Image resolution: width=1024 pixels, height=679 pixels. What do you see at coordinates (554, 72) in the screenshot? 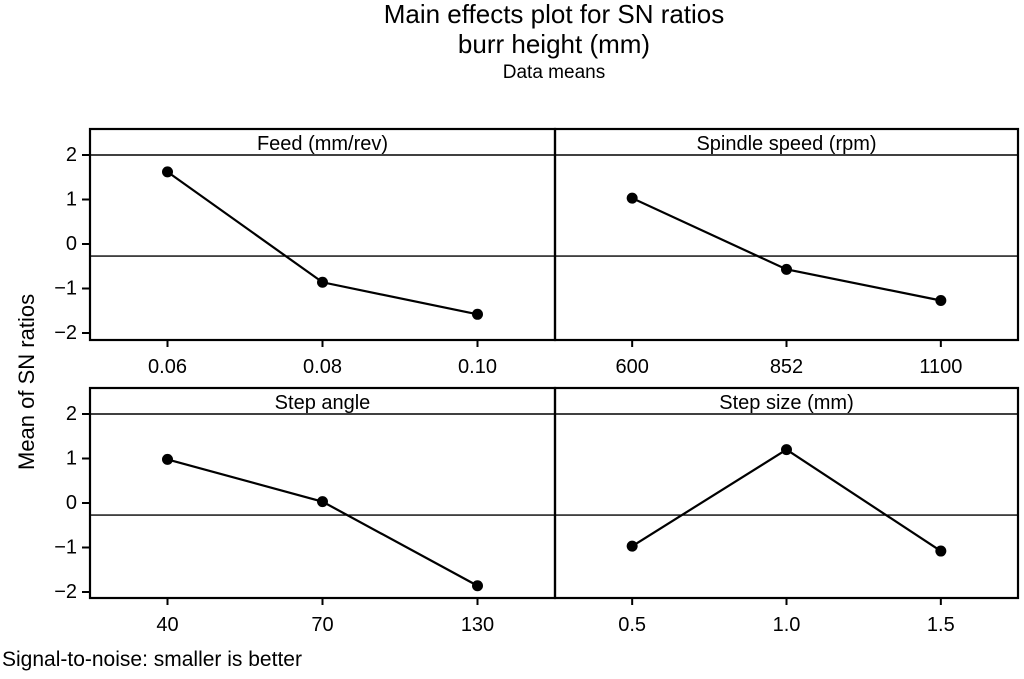
I see `chart-caption: Data means` at bounding box center [554, 72].